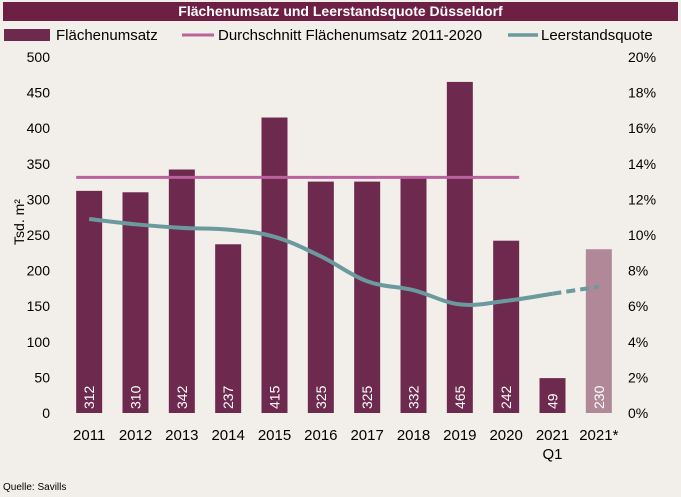  Describe the element at coordinates (598, 435) in the screenshot. I see `x-tick-label: 2021*` at that location.